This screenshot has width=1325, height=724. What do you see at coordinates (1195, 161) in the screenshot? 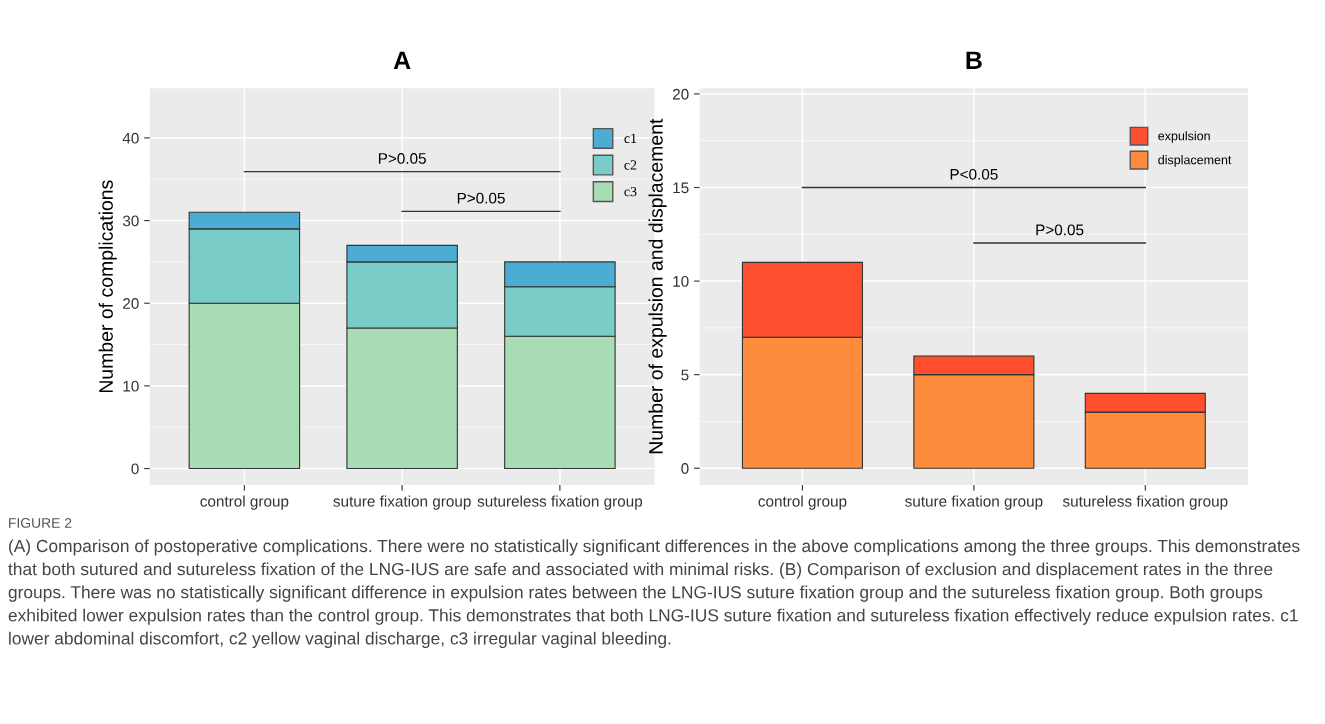
I see `legend-label: displacement` at bounding box center [1195, 161].